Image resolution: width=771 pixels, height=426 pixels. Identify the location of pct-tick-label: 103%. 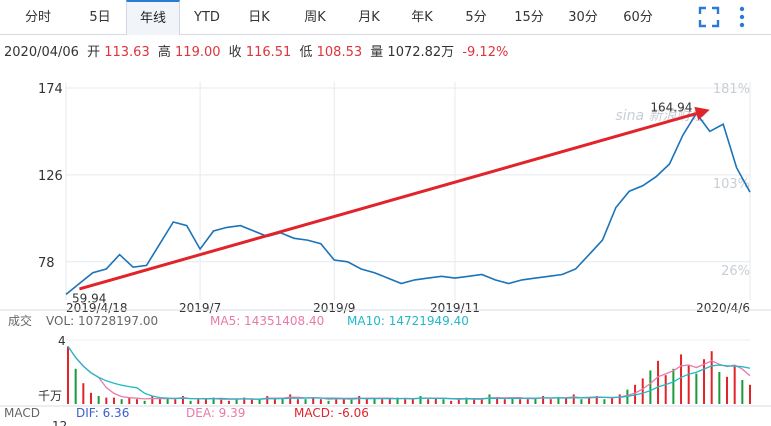
(731, 184).